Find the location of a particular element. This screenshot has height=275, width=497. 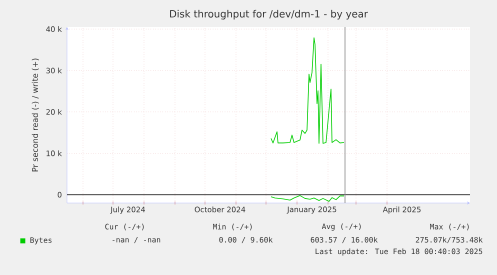

line-series is located at coordinates (307, 90).